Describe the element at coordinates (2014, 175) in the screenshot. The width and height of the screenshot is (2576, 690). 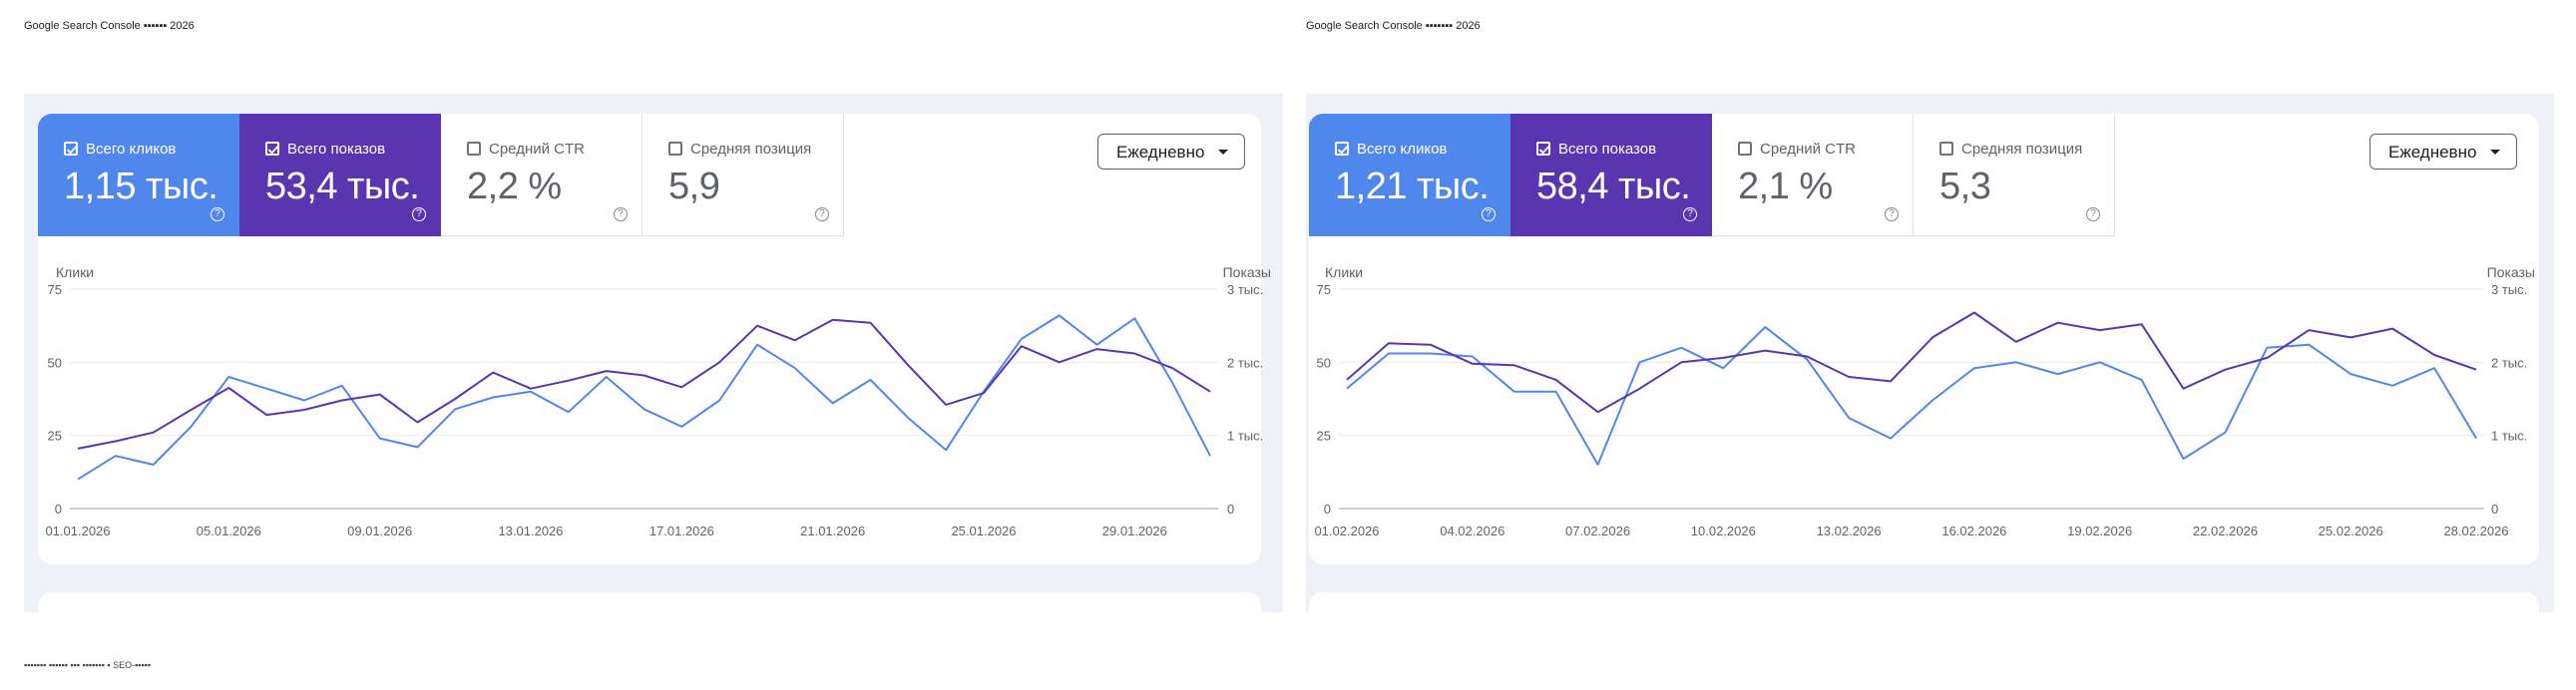
I see `metric-tile-position: Средняя позиция 5,3 ?` at that location.